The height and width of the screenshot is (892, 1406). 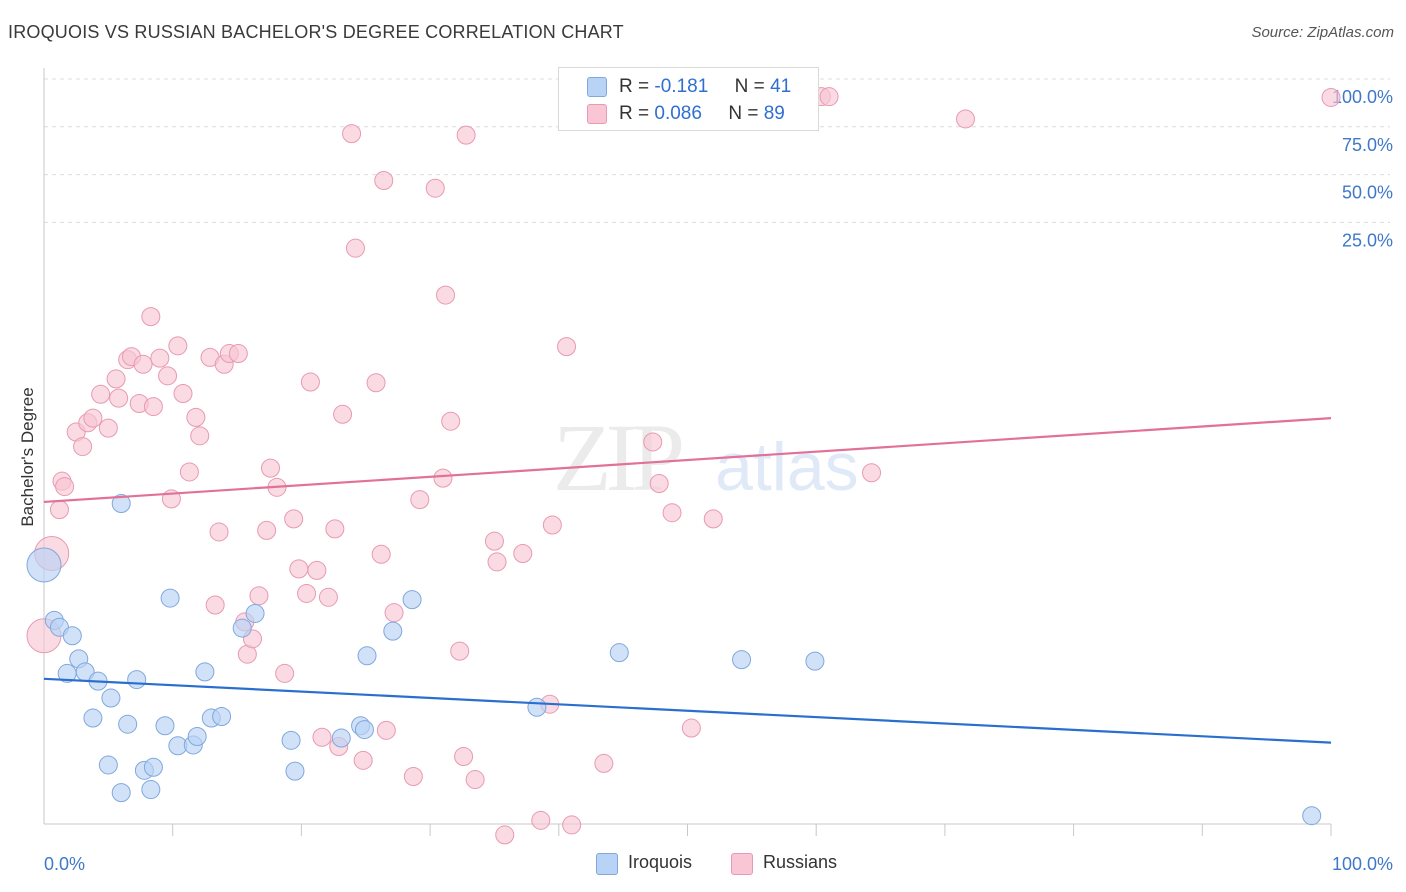 I want to click on iroquois-swatch, so click(x=597, y=87).